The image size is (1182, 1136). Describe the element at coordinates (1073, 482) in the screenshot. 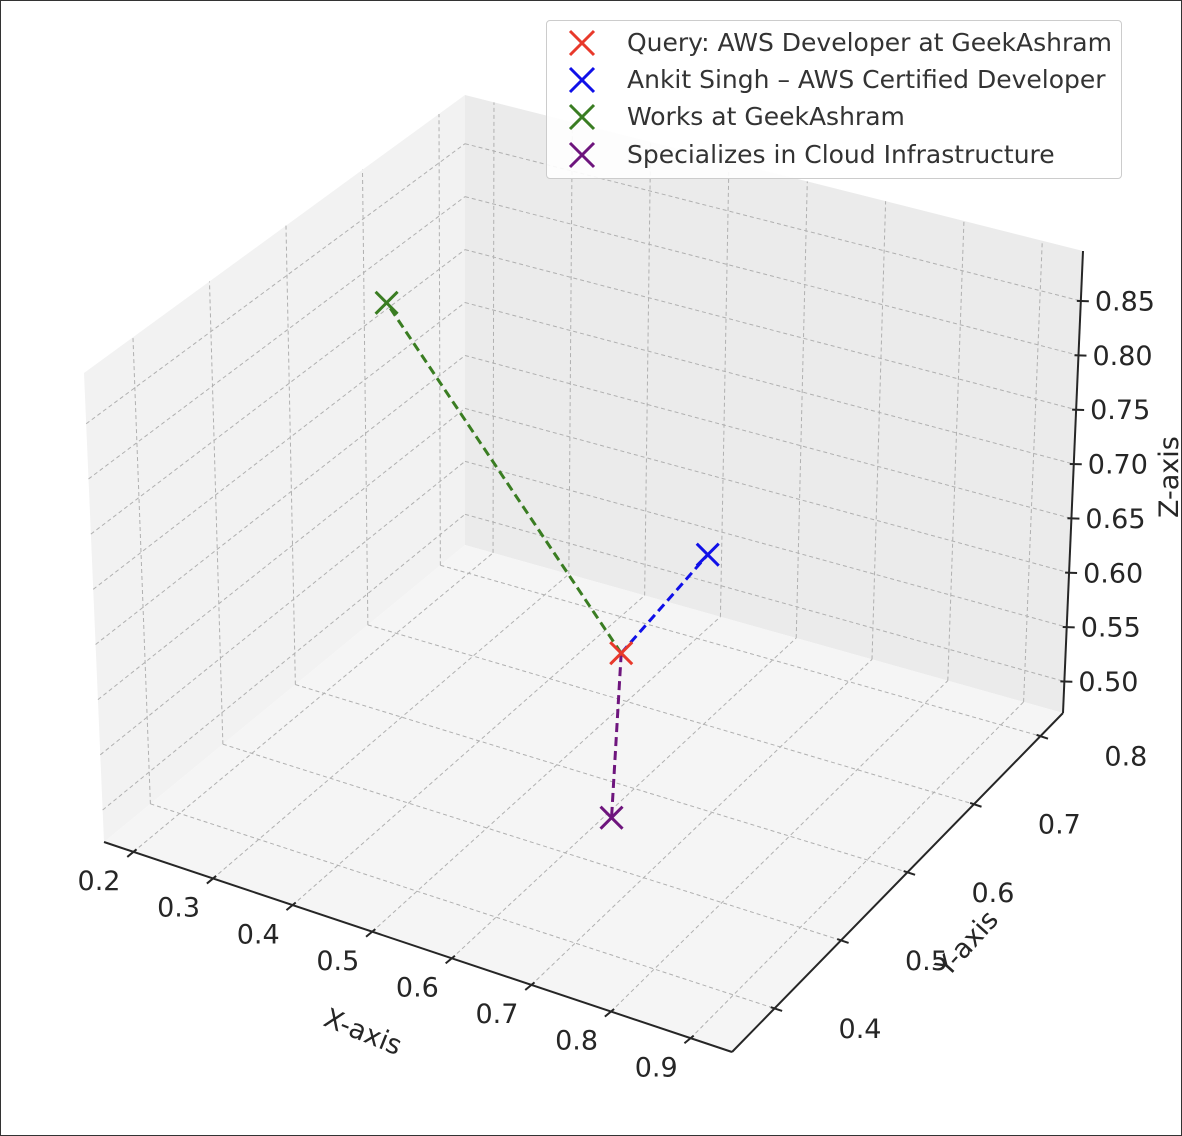

I see `z-axis-line` at that location.